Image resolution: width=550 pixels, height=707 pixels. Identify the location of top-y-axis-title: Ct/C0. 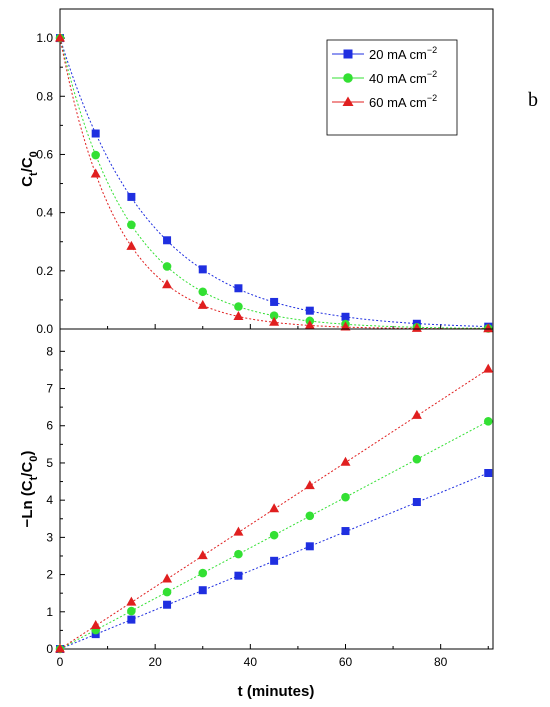
(29, 169).